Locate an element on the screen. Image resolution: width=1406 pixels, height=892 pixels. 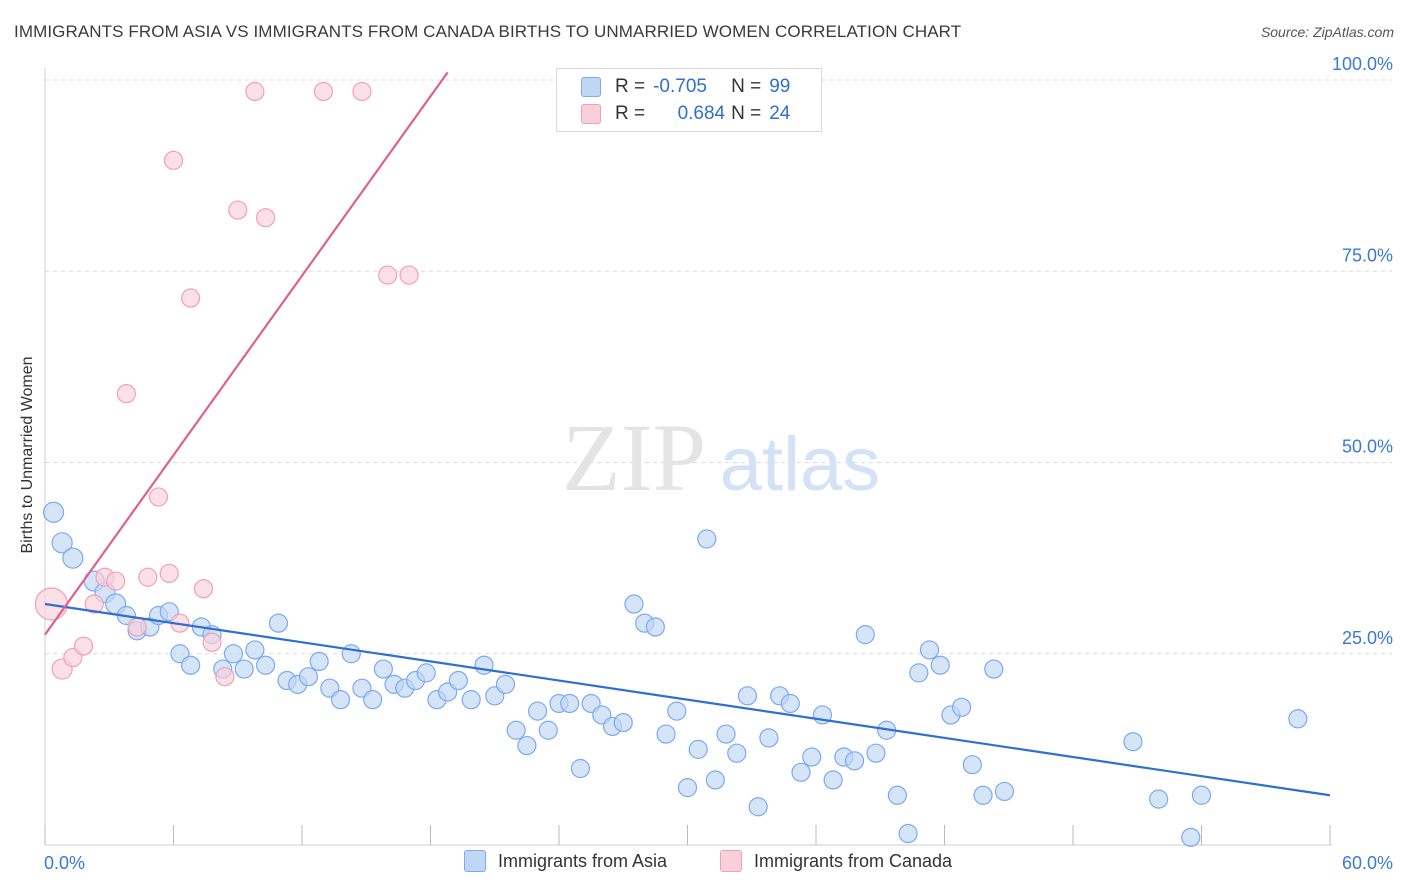
legend-label-asia: Immigrants from Asia is located at coordinates (583, 860).